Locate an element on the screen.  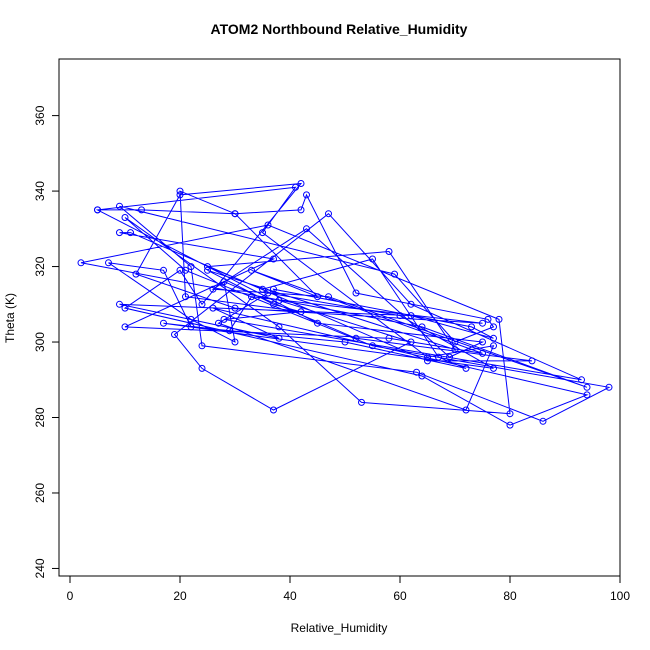
chart-title: ATOM2 Northbound Relative_Humidity is located at coordinates (339, 29).